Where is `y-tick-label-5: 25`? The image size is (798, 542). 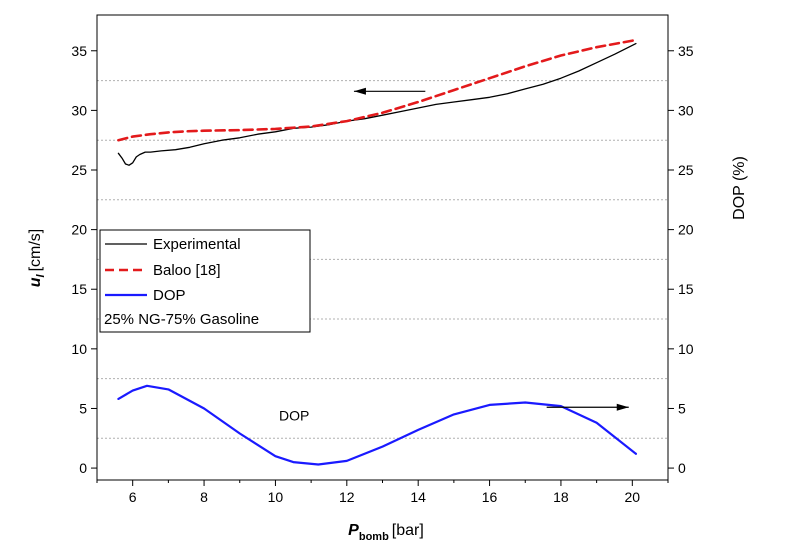 y-tick-label-5: 25 is located at coordinates (79, 170).